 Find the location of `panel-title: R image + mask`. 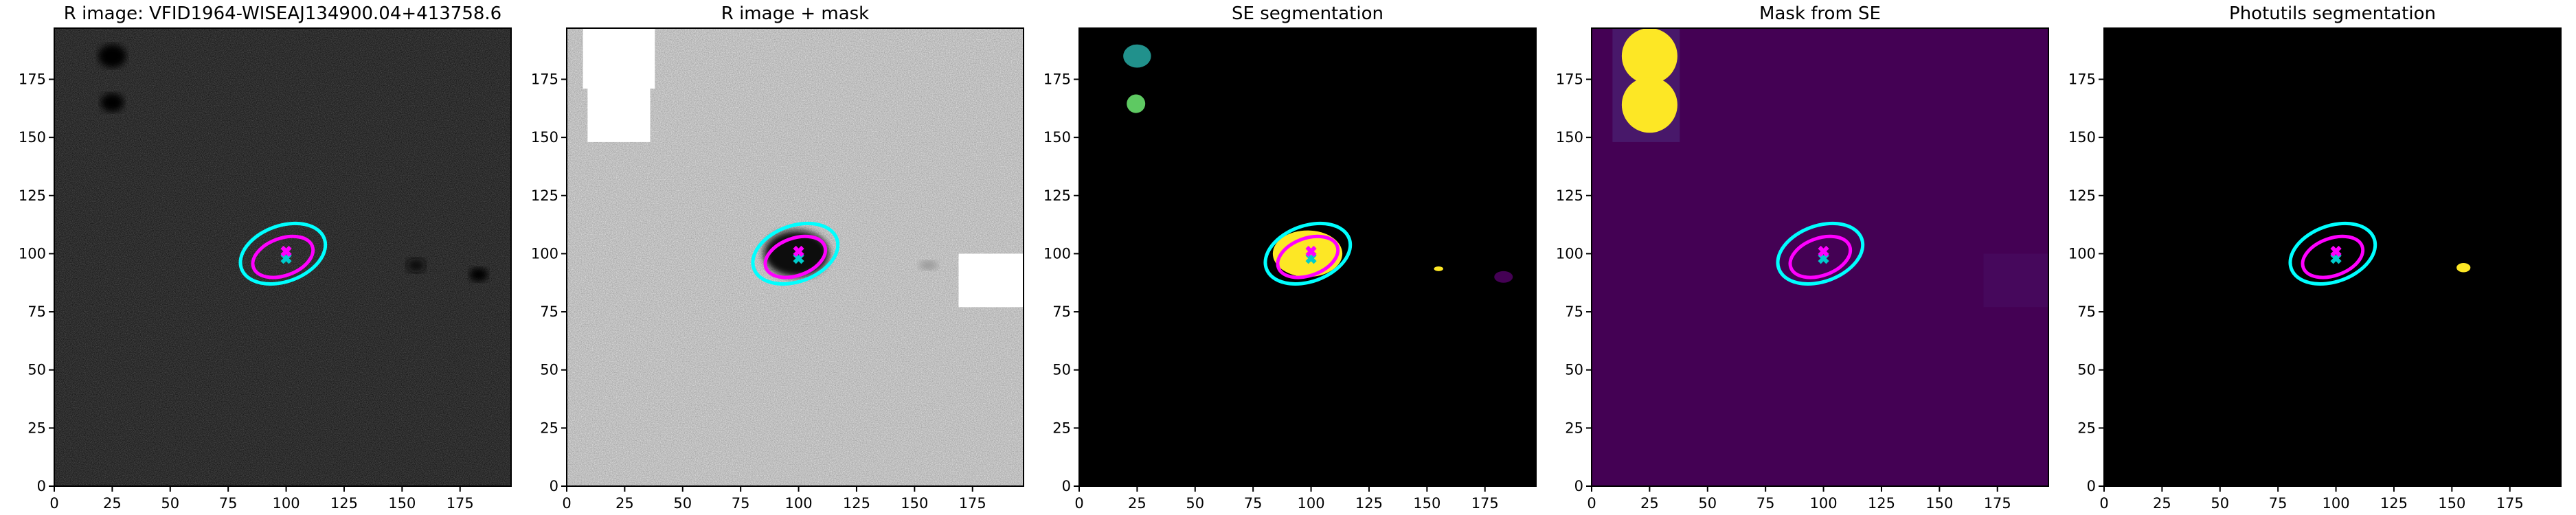

panel-title: R image + mask is located at coordinates (795, 13).